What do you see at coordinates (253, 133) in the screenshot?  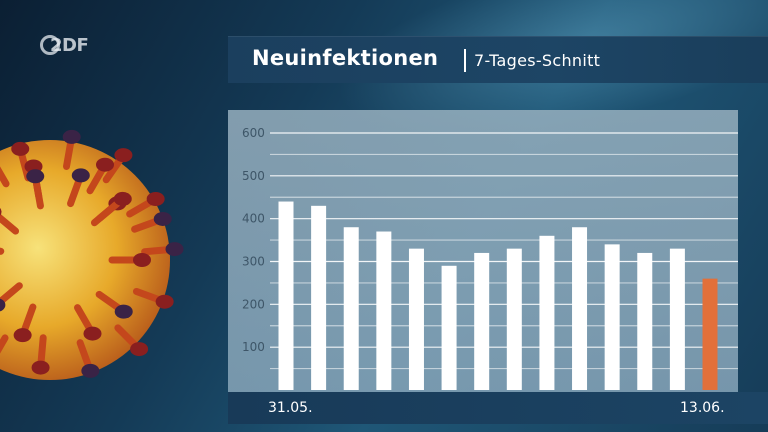 I see `y-tick-label: 600` at bounding box center [253, 133].